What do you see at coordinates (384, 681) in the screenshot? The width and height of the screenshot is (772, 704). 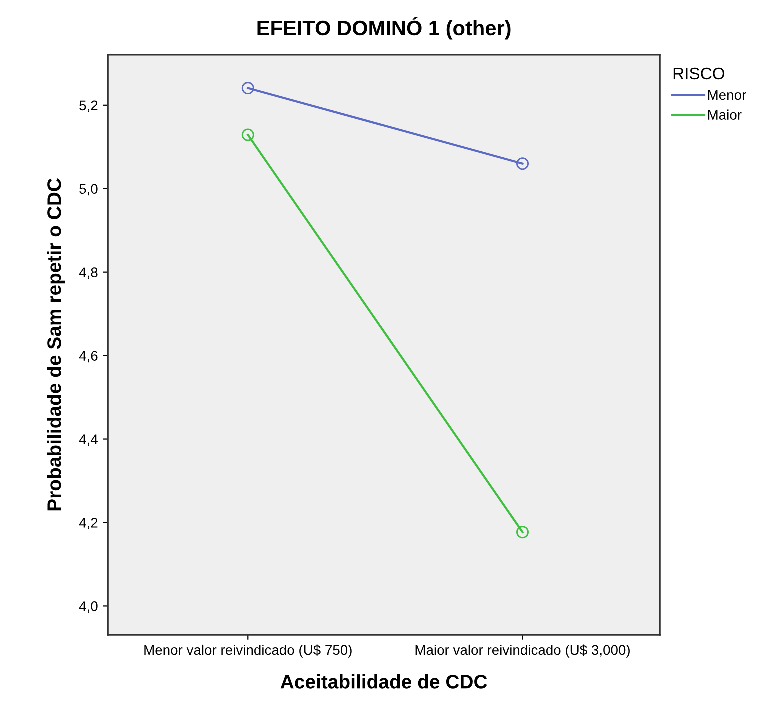 I see `x-axis-title: Aceitabilidade de CDC` at bounding box center [384, 681].